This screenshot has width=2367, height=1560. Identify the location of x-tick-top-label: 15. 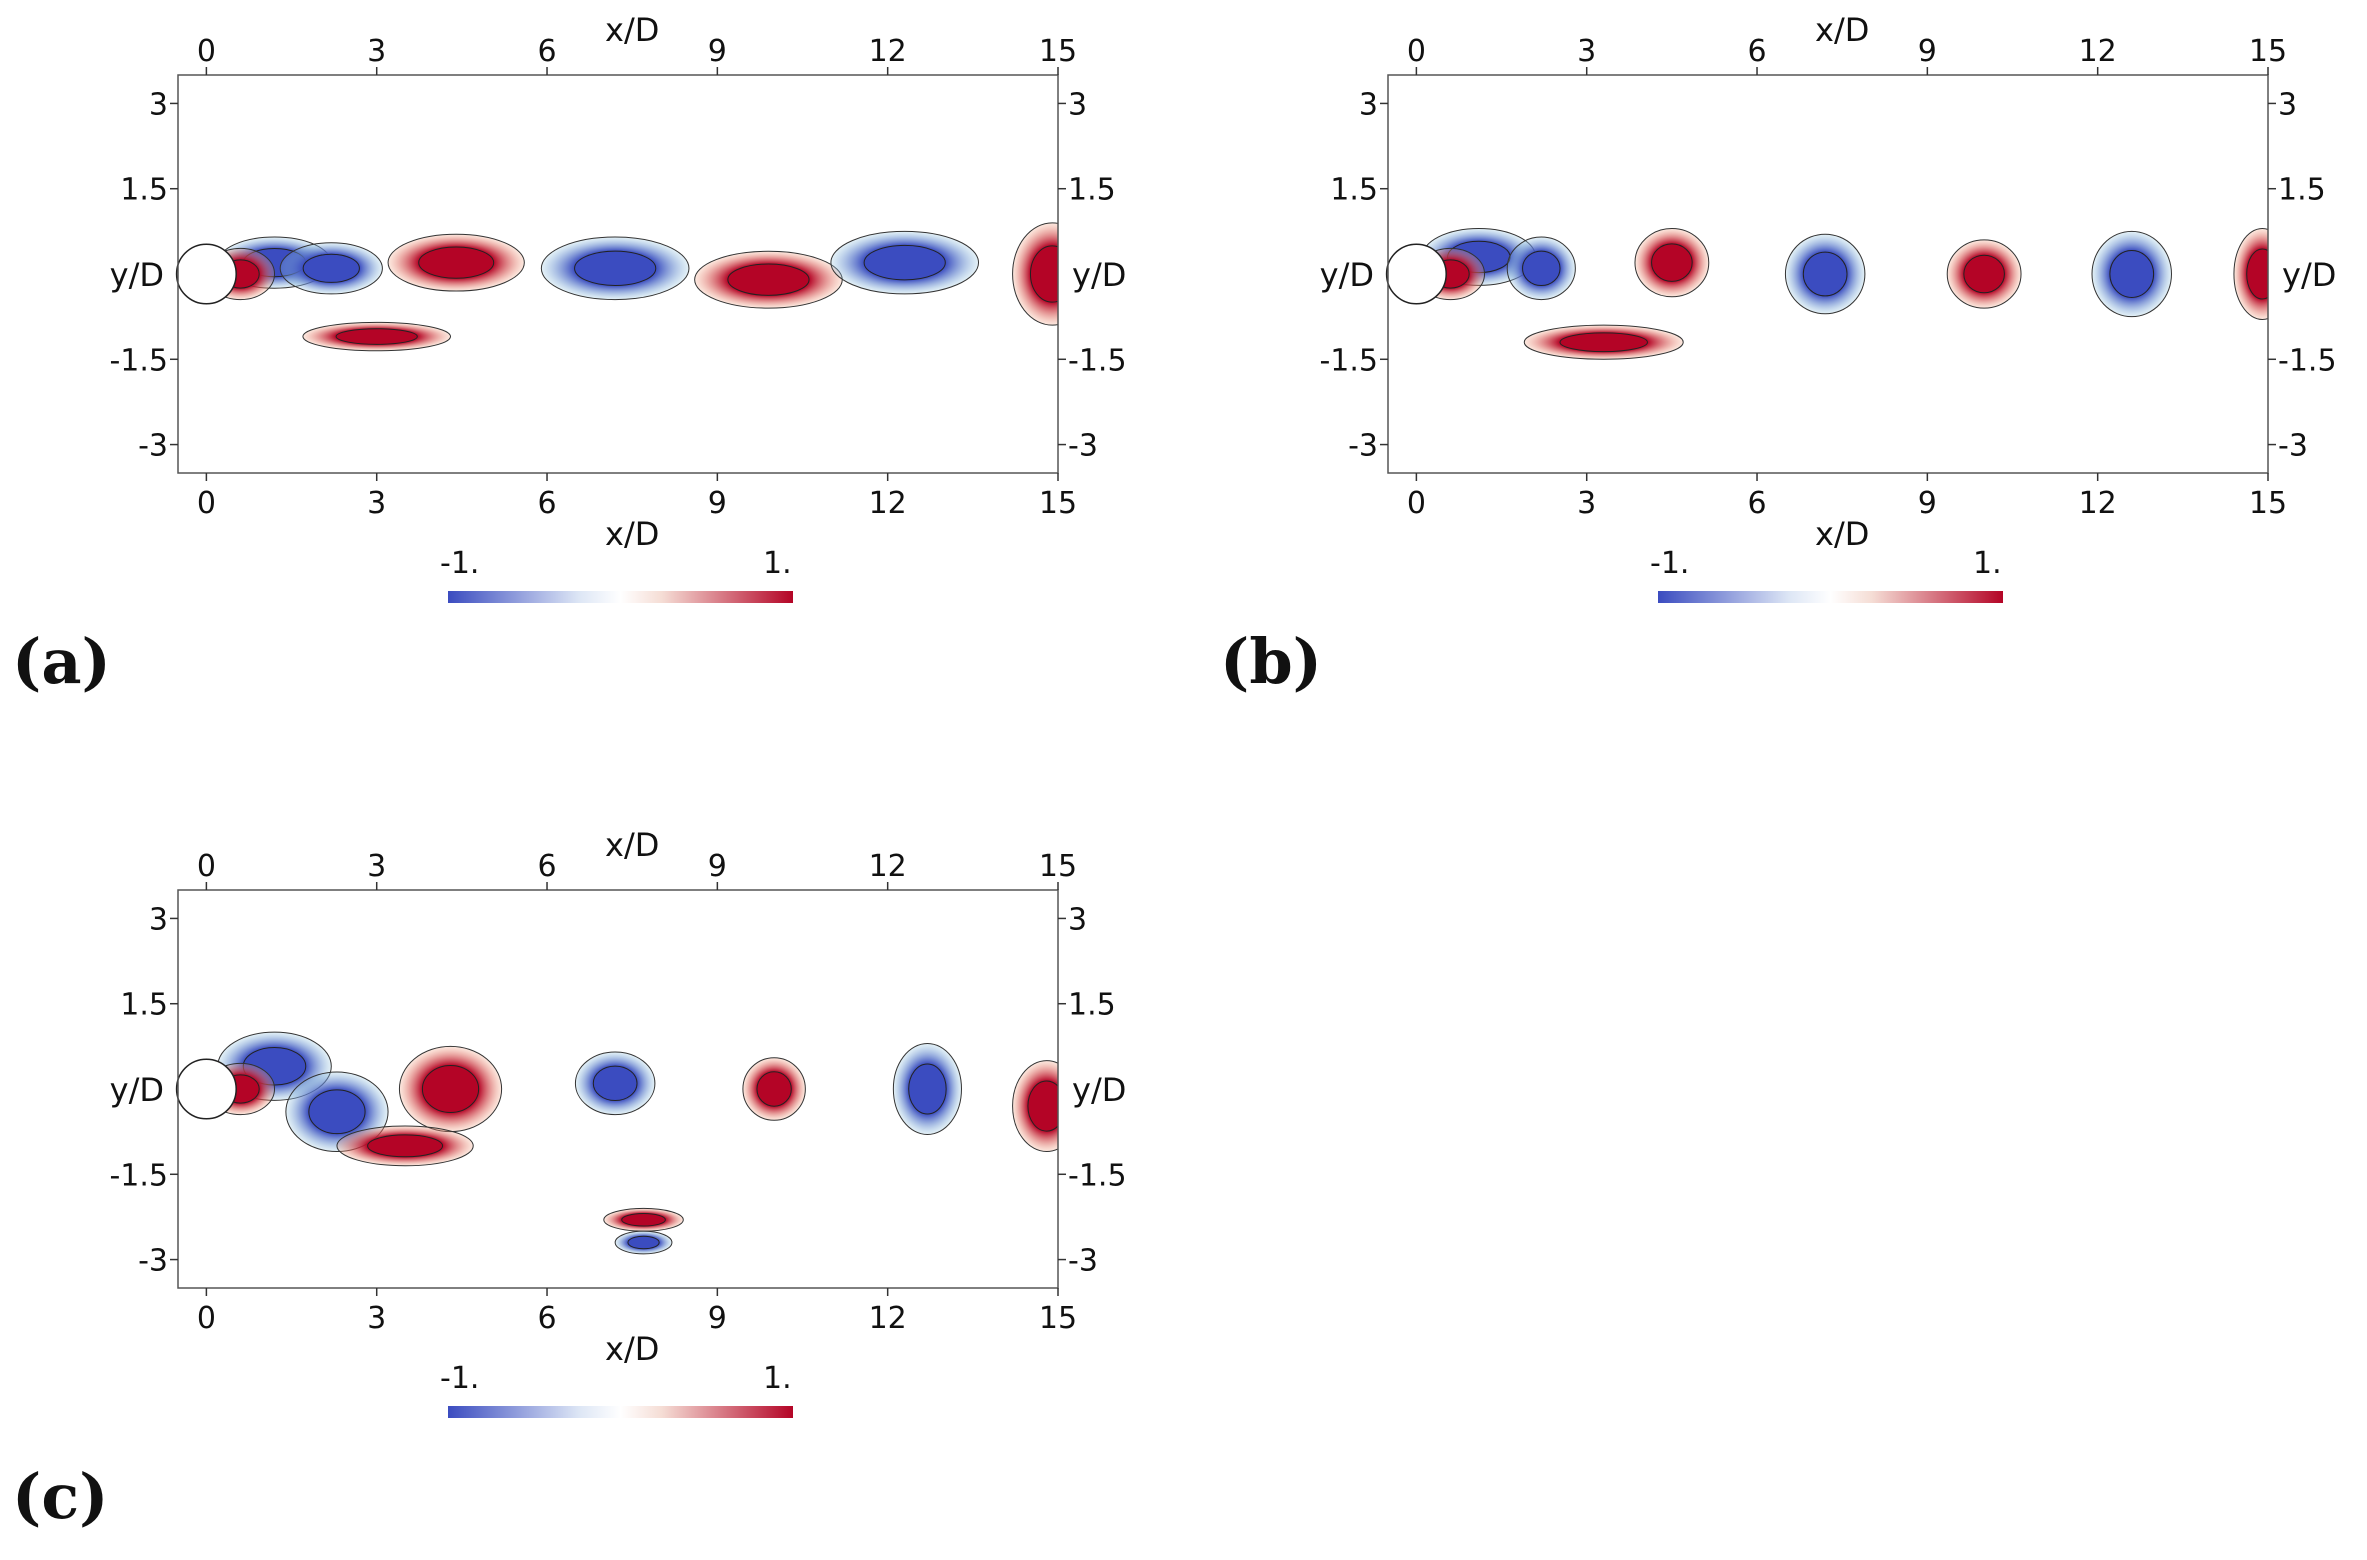
(2268, 51).